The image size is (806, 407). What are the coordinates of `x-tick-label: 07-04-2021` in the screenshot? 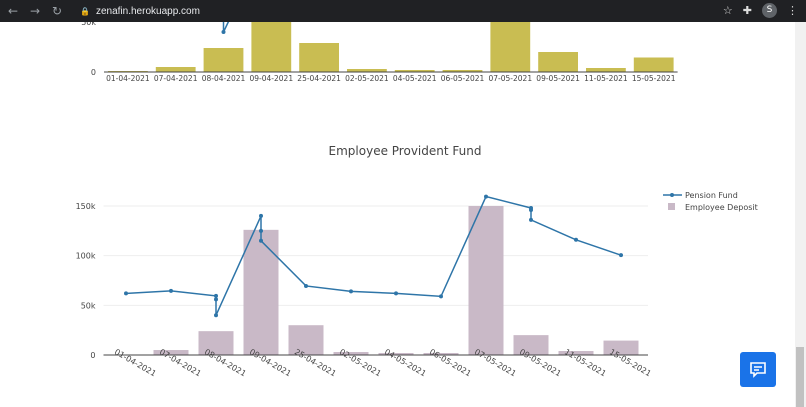 It's located at (176, 78).